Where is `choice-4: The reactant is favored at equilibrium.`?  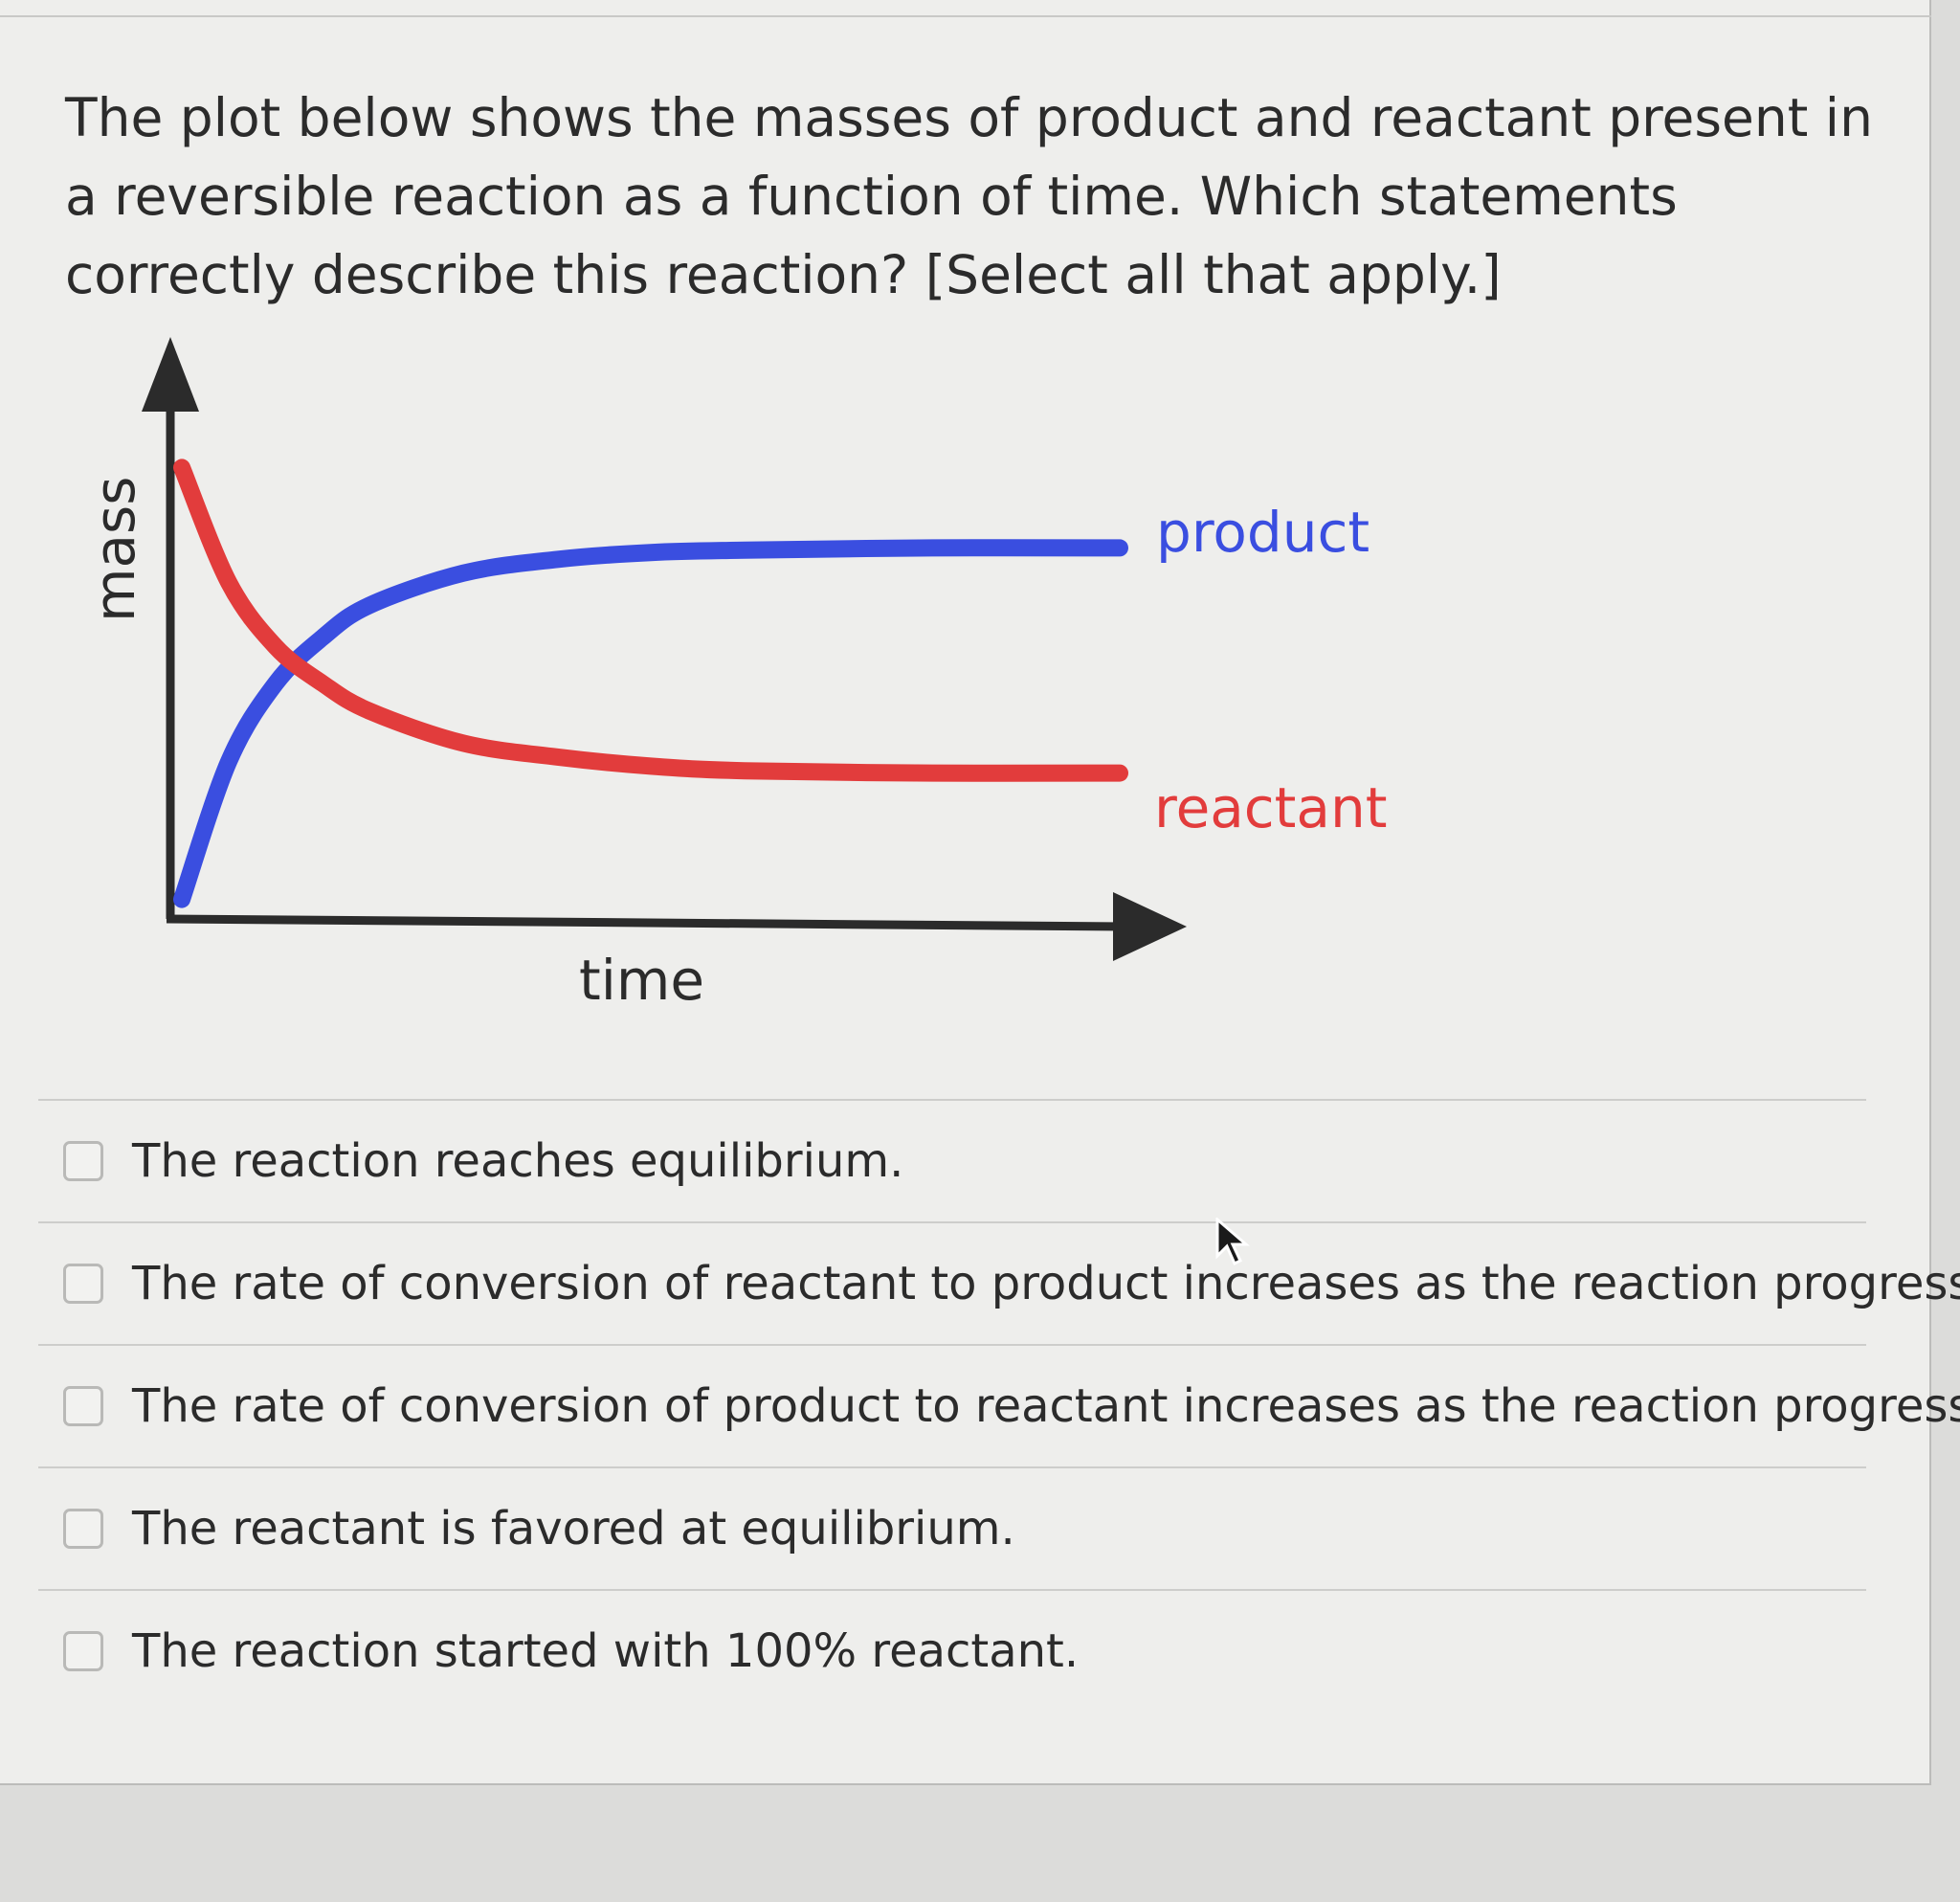 choice-4: The reactant is favored at equilibrium. is located at coordinates (952, 1527).